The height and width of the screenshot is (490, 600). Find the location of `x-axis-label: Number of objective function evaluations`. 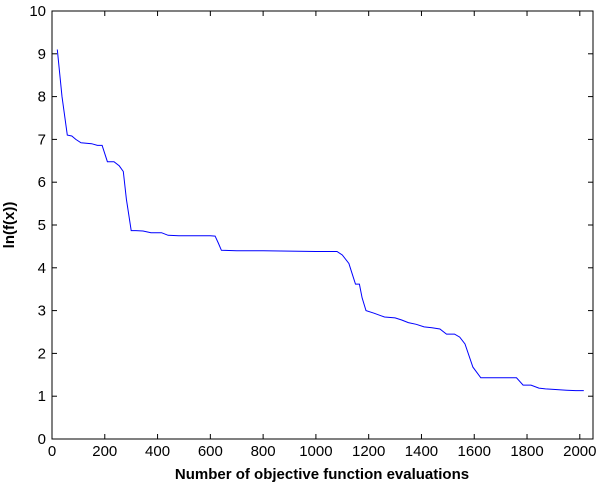

x-axis-label: Number of objective function evaluations is located at coordinates (322, 474).